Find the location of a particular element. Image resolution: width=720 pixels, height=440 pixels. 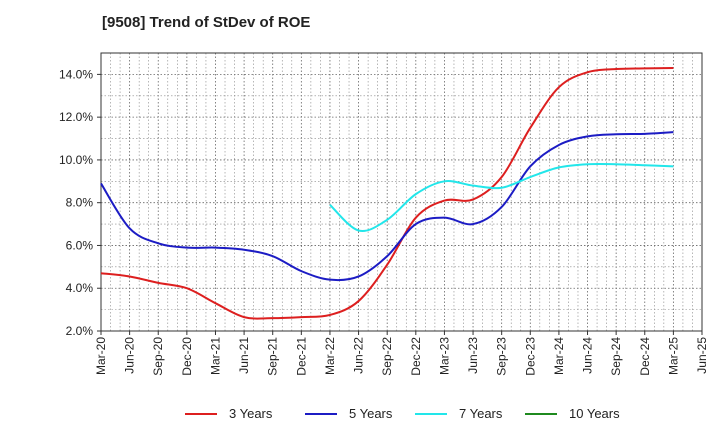

x-tick-label: Dec-21 is located at coordinates (301, 356).